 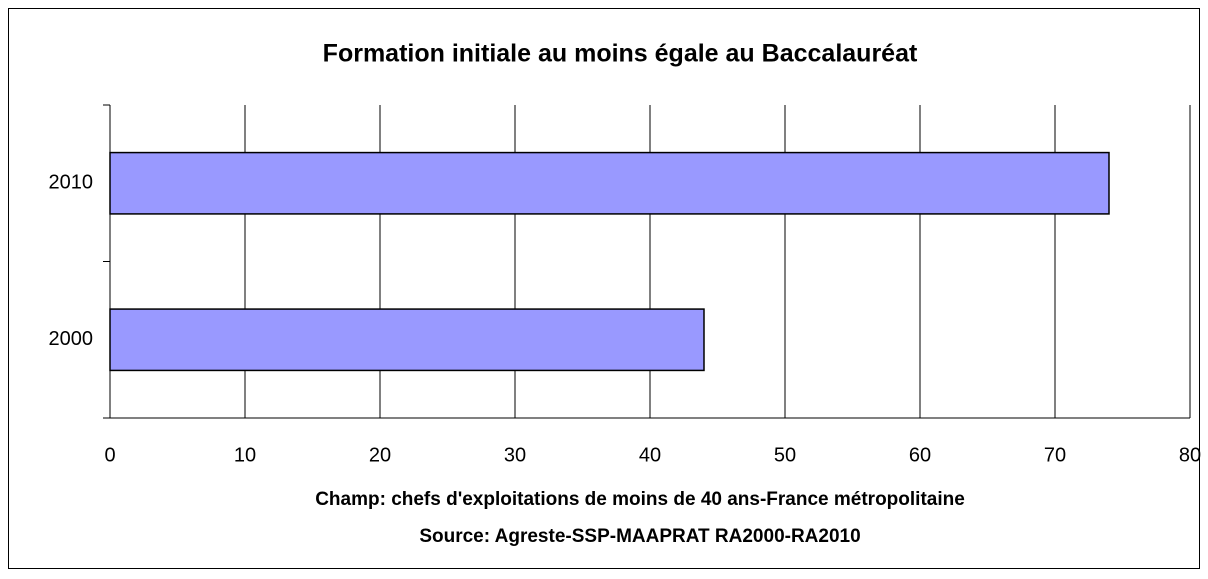 What do you see at coordinates (245, 455) in the screenshot?
I see `x-tick-label: 10` at bounding box center [245, 455].